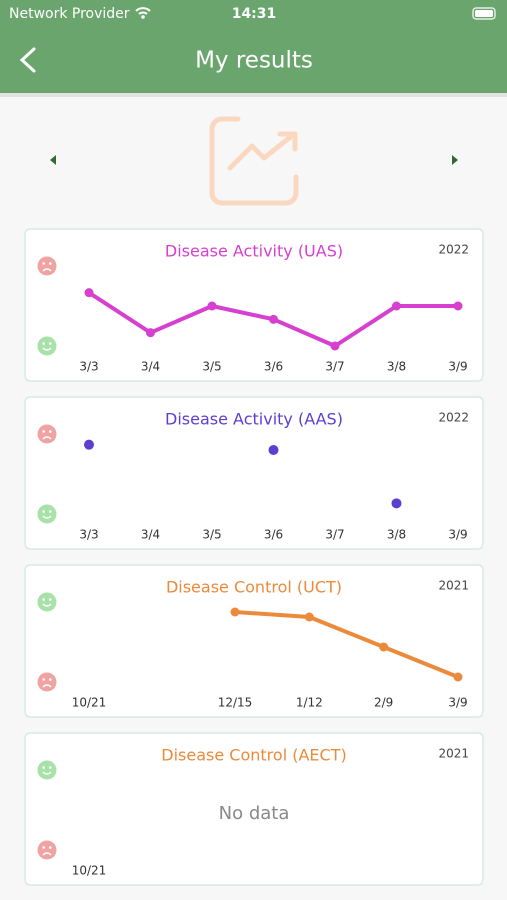 The width and height of the screenshot is (507, 900). What do you see at coordinates (150, 535) in the screenshot?
I see `x-tick-label: 3/4` at bounding box center [150, 535].